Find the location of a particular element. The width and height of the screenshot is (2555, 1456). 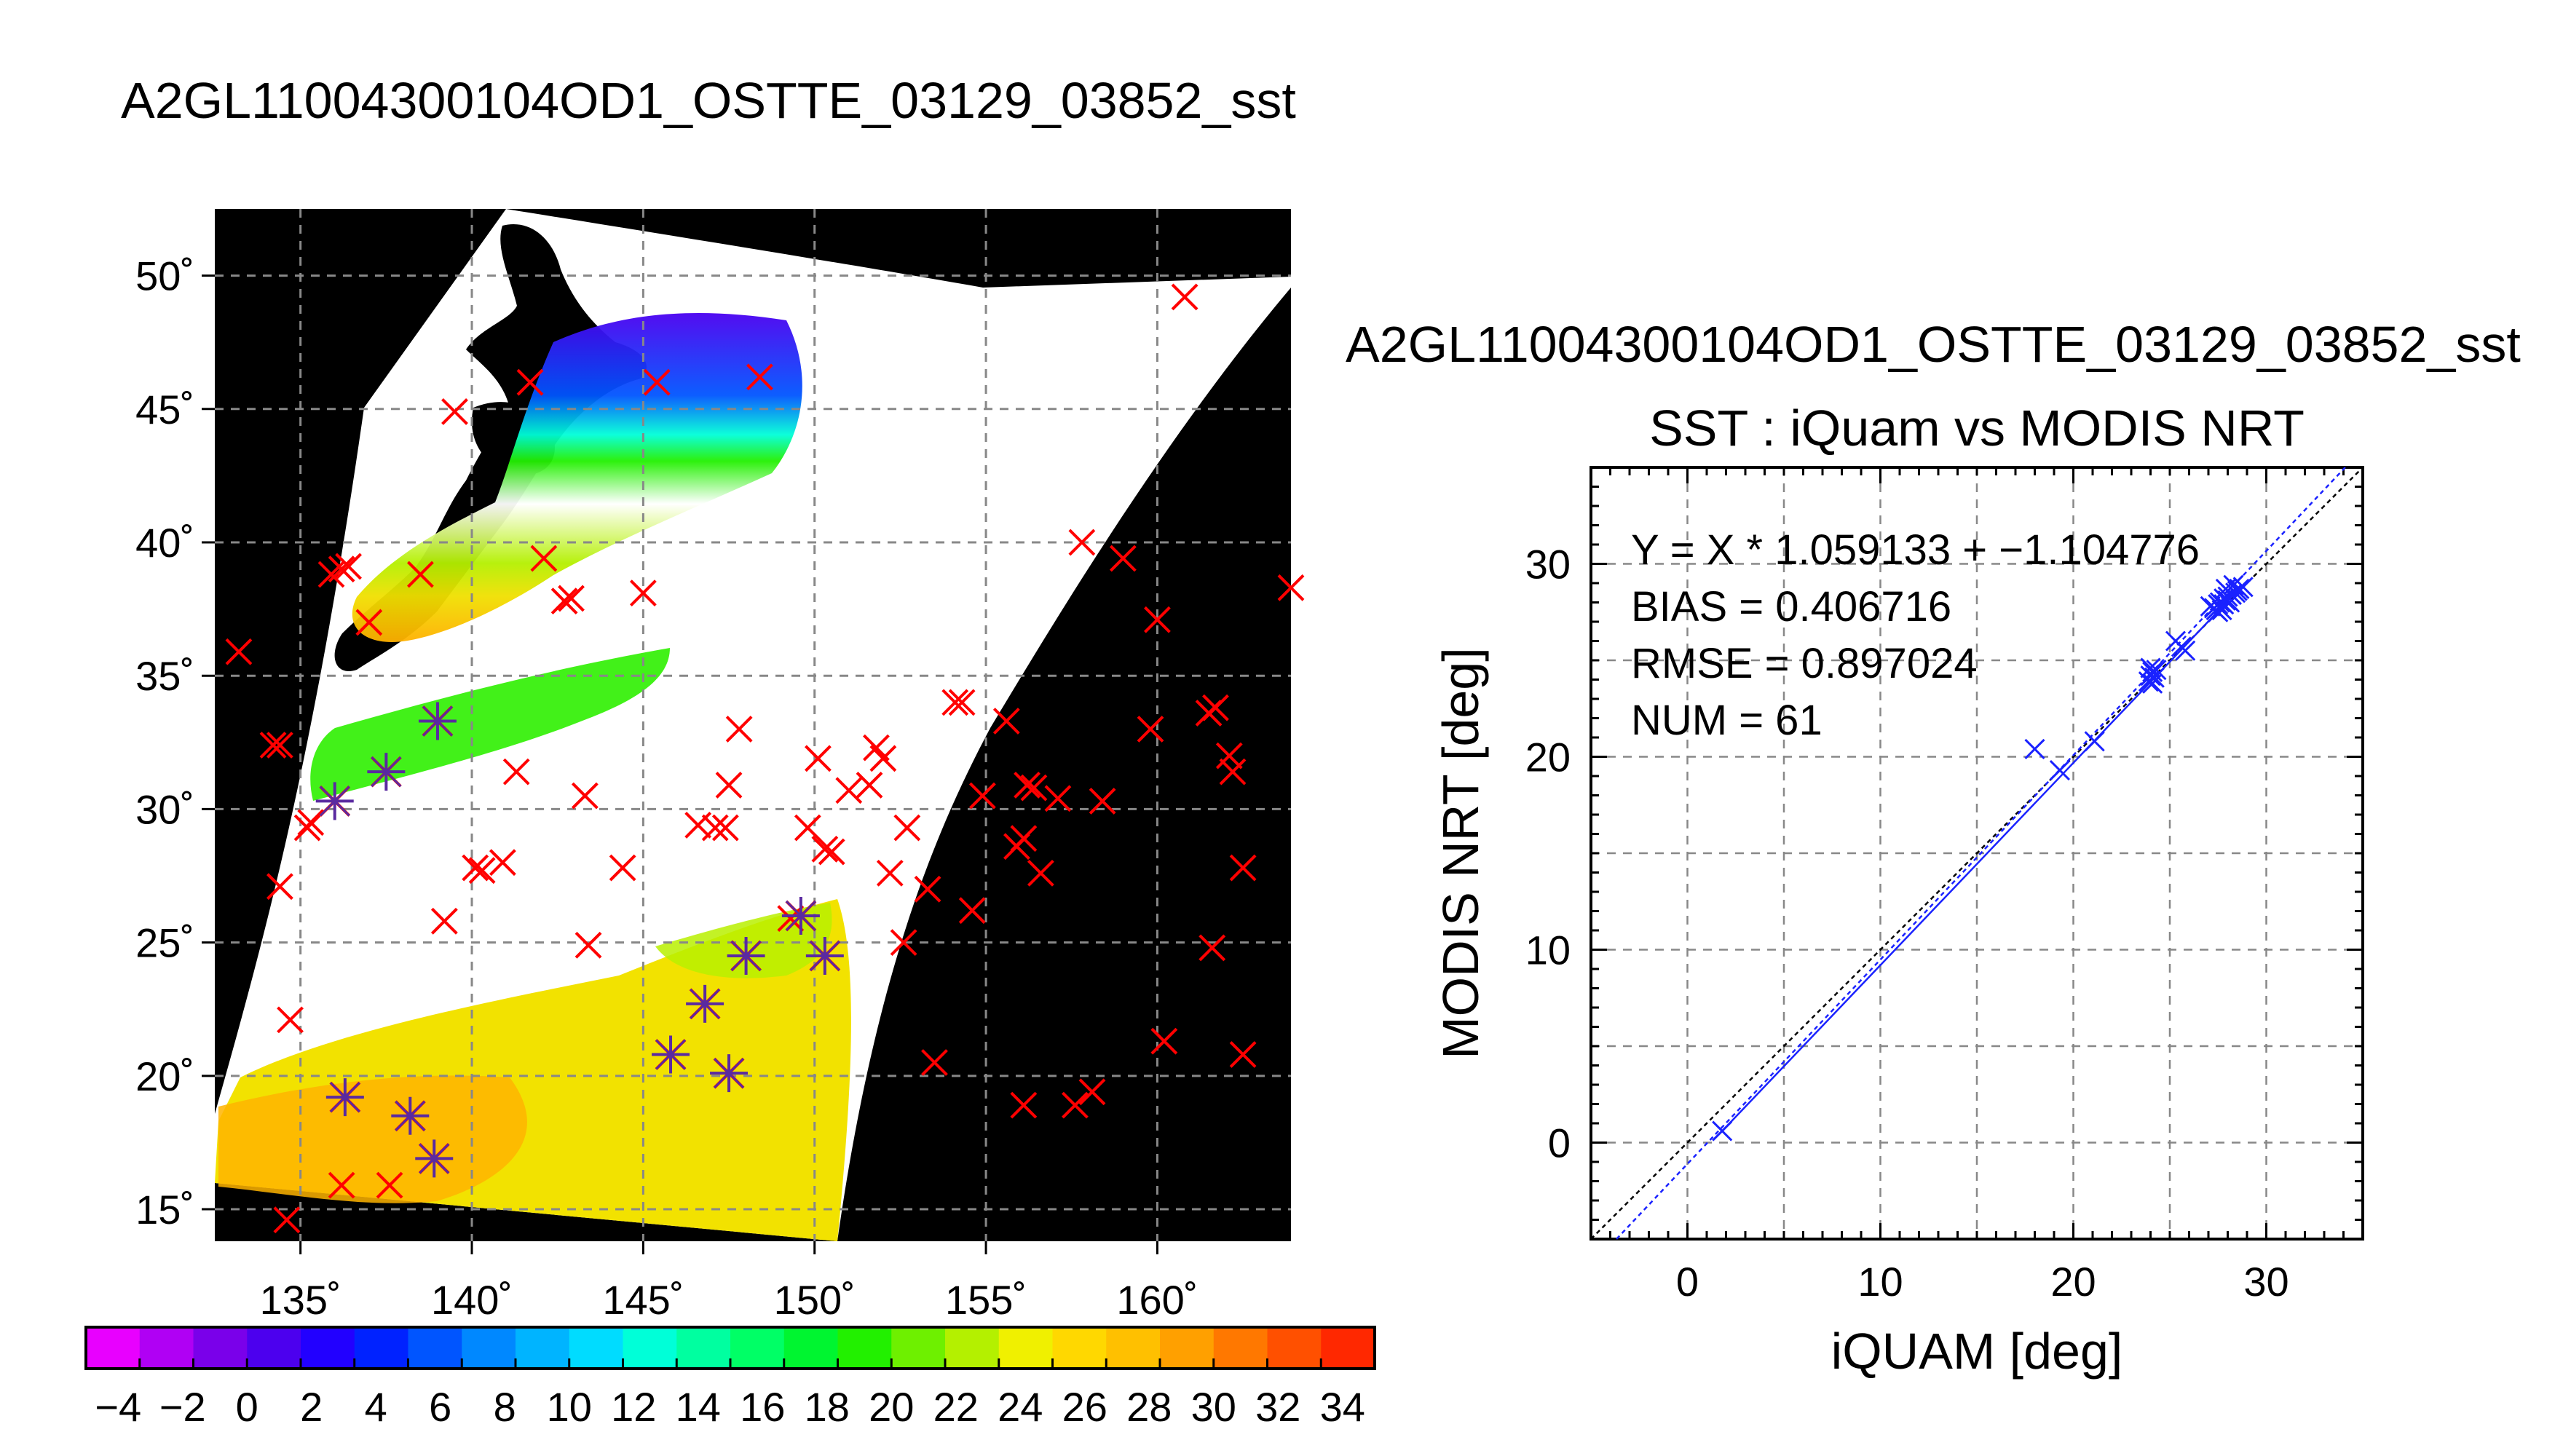

sst-colored-south-warm is located at coordinates (372, 1139).